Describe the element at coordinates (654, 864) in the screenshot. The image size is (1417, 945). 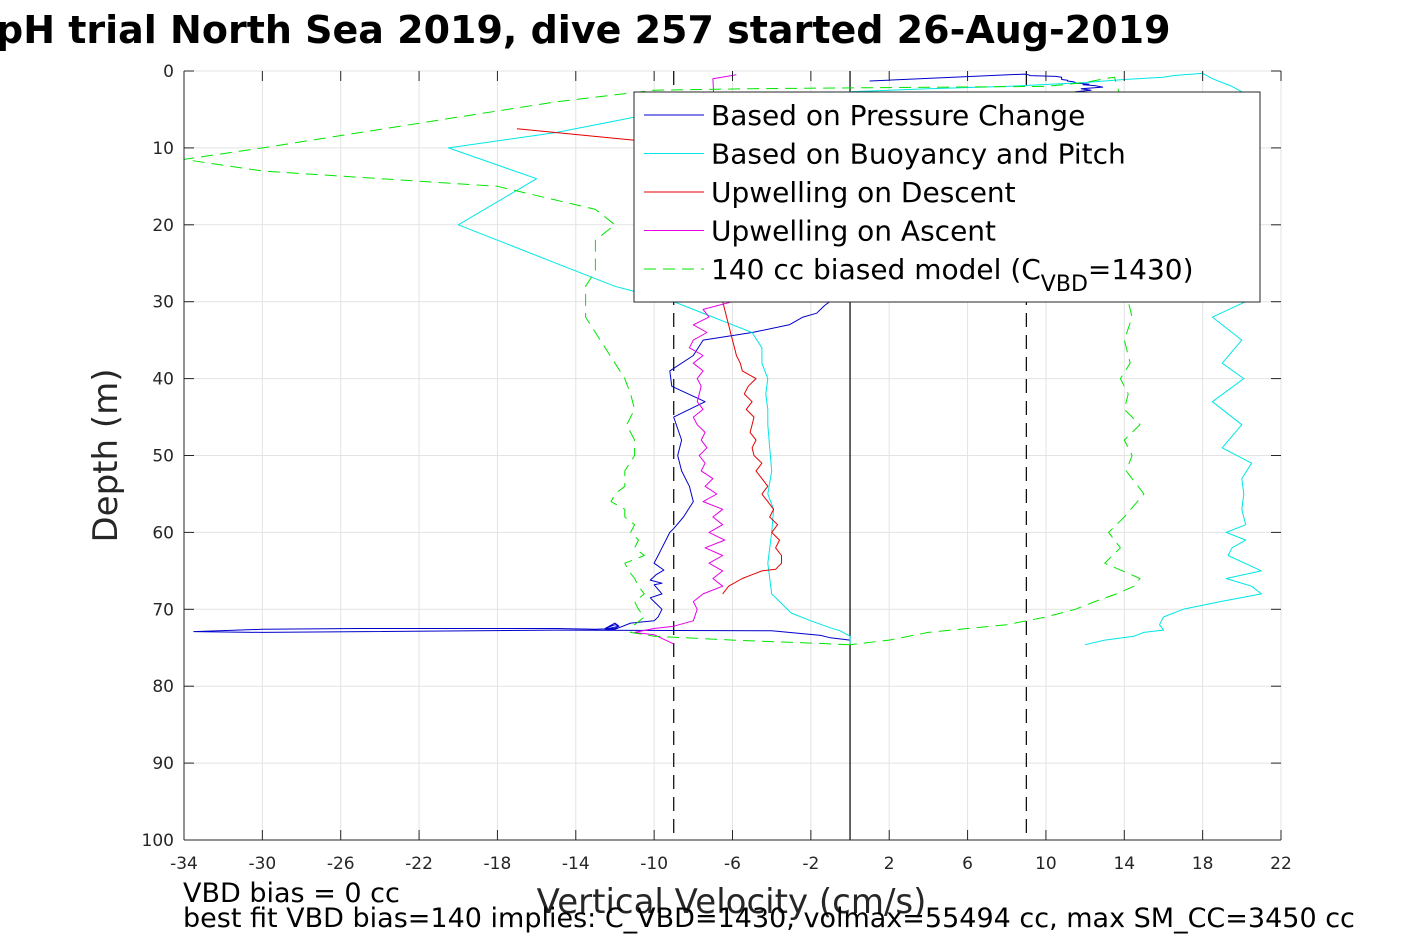
I see `x-tick-label: -10` at that location.